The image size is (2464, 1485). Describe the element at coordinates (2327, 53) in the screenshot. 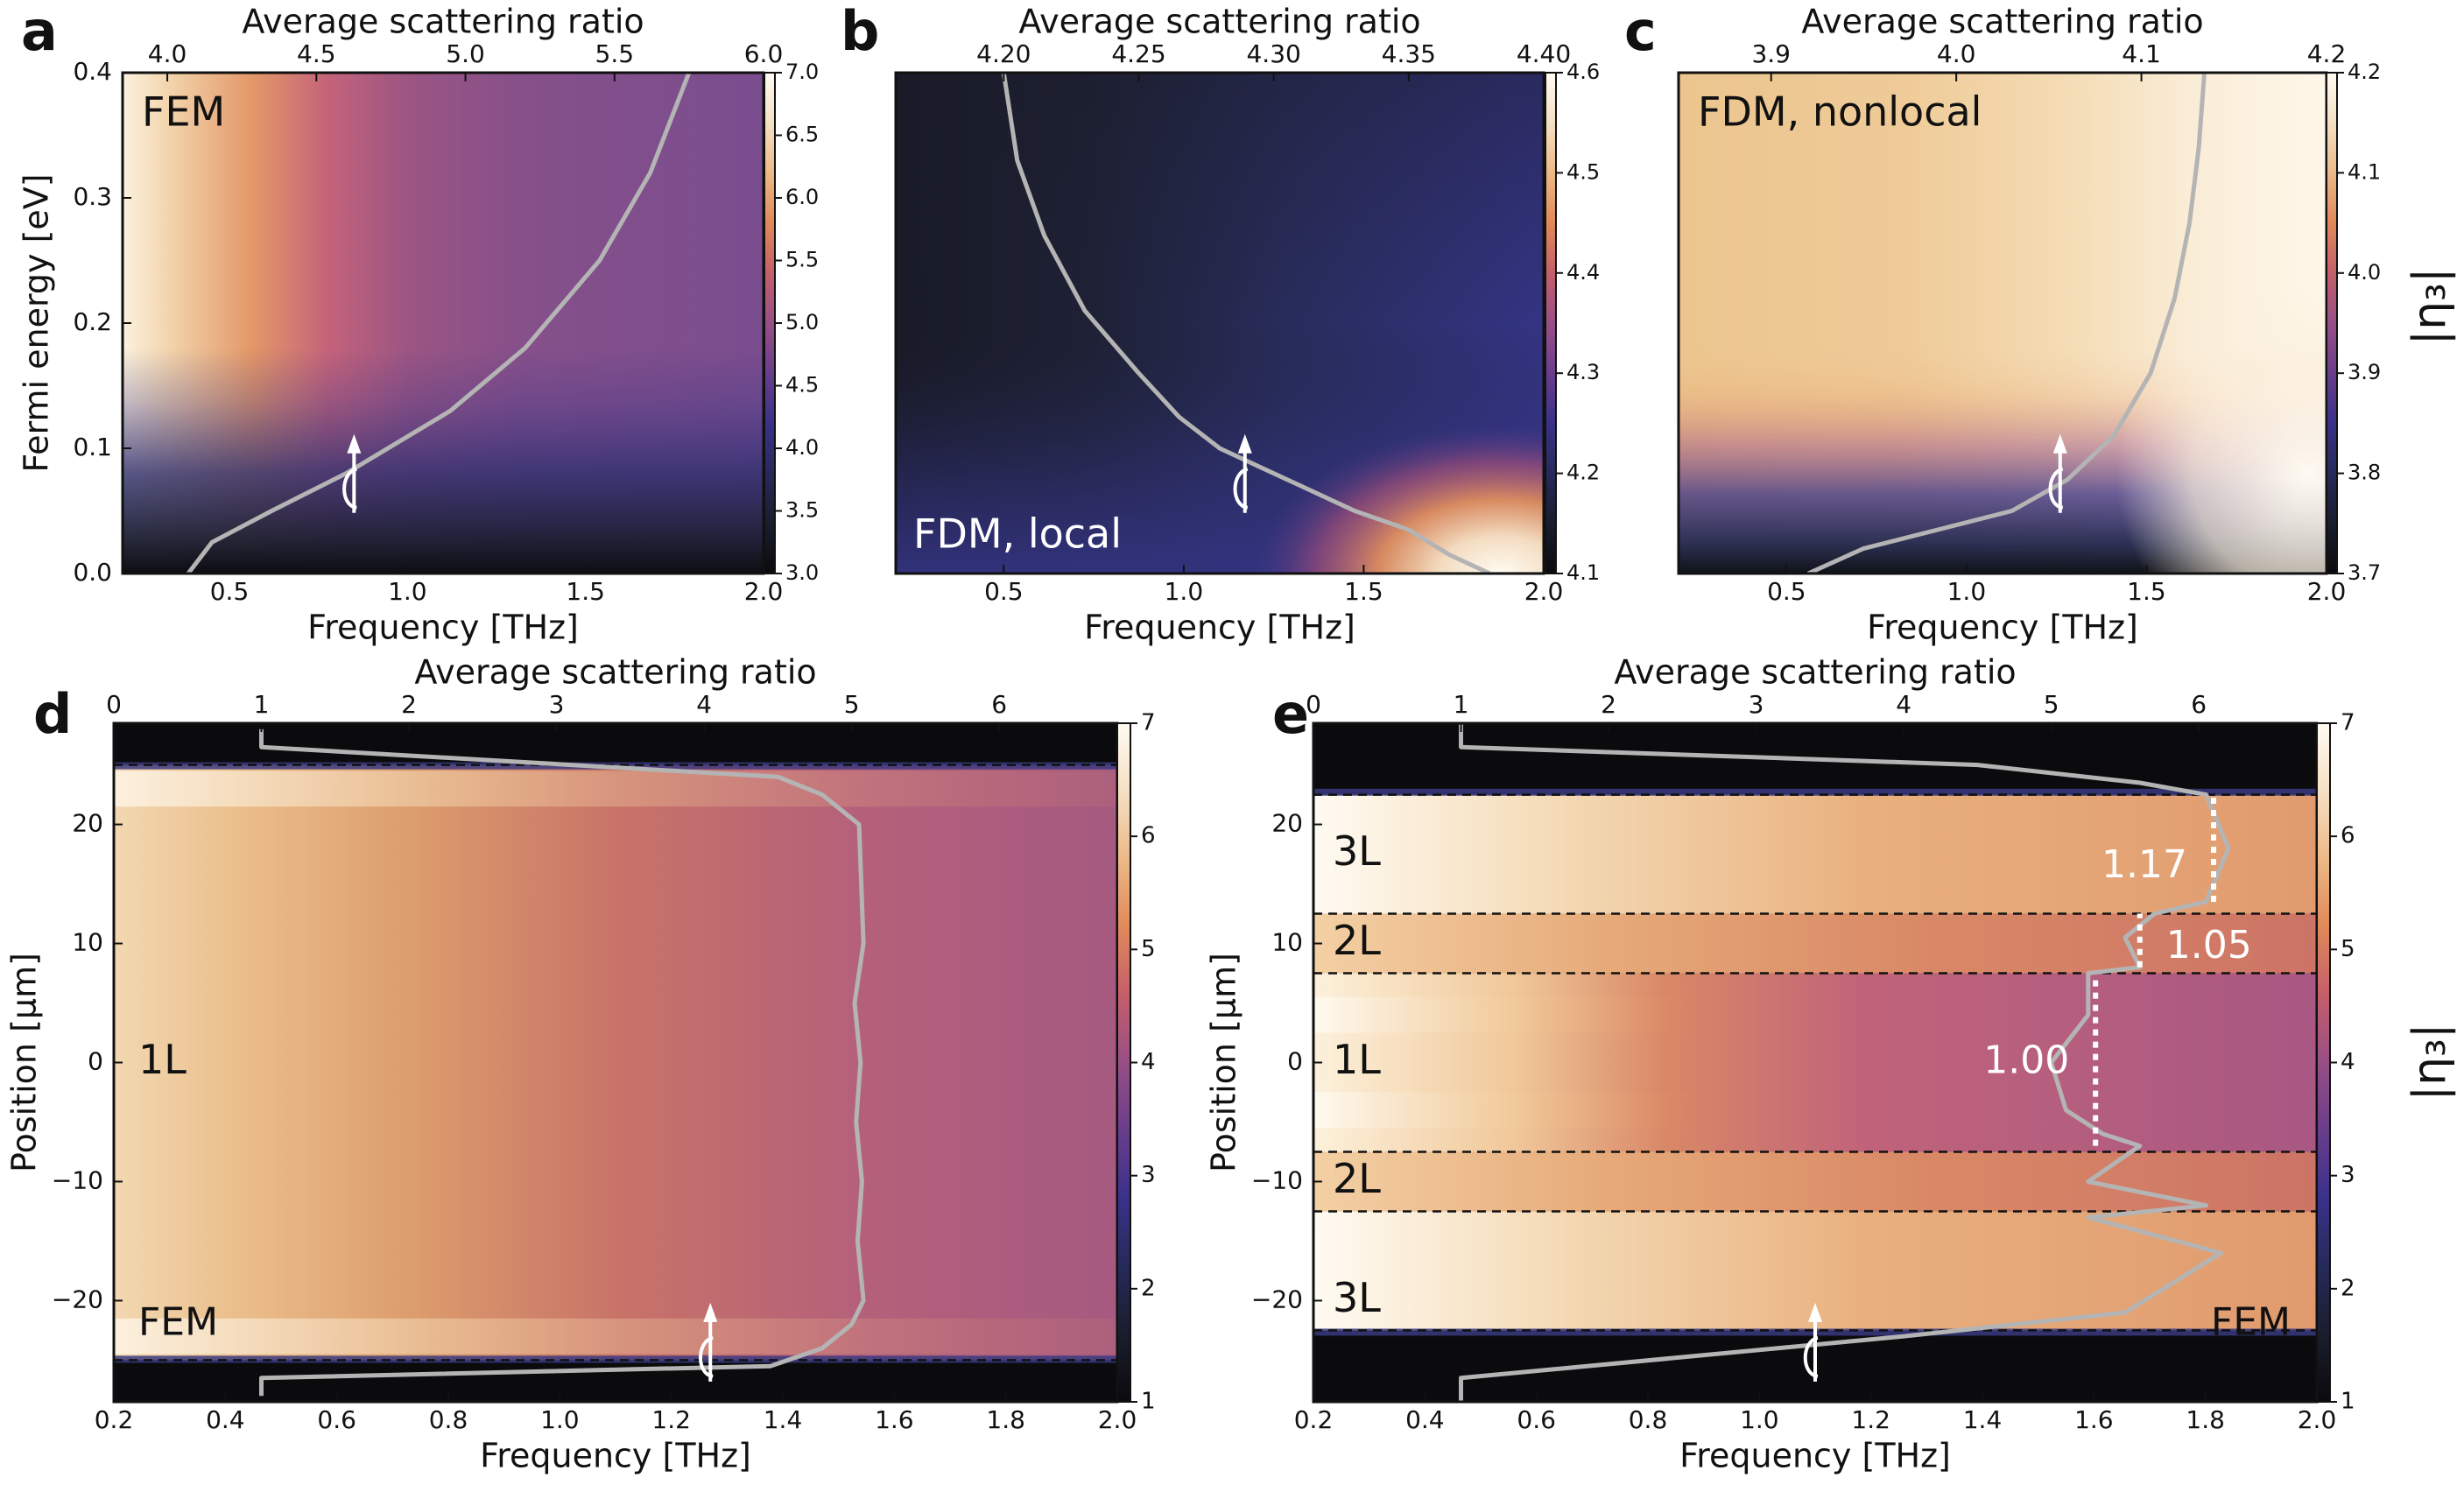

I see `top-tick-label: 4.2` at that location.